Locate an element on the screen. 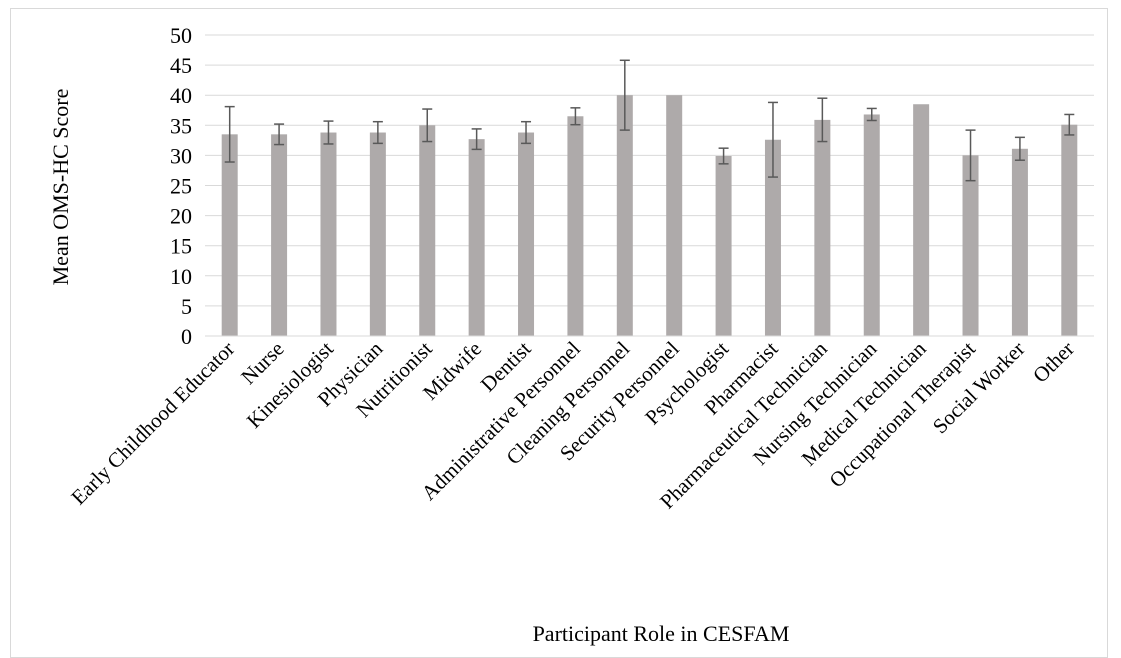 Image resolution: width=1121 pixels, height=658 pixels. x-category-label: Early Childhood Educator is located at coordinates (152, 423).